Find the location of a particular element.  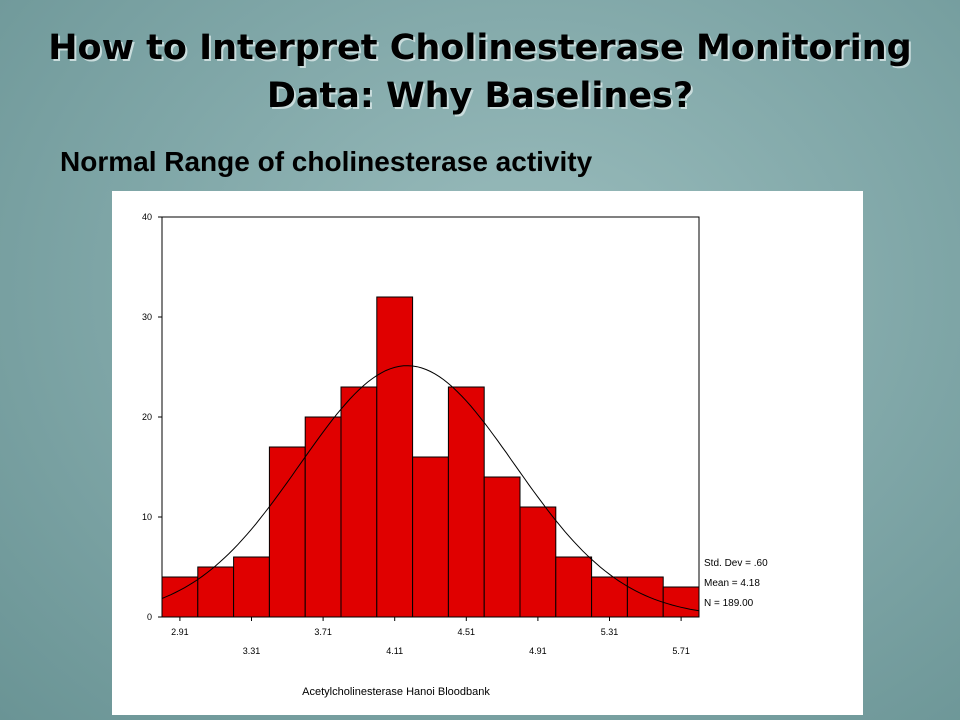

stats-box: Std. Dev = .60 Mean = 4.18 N = 189.00 is located at coordinates (736, 583).